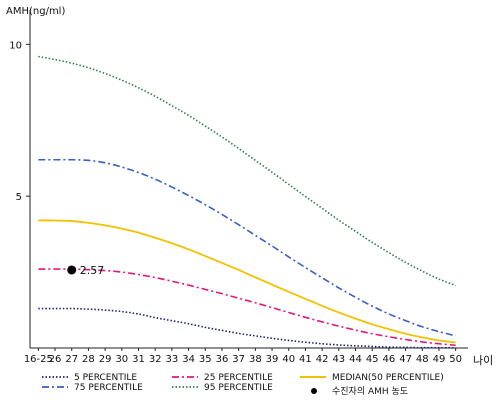 The width and height of the screenshot is (500, 400). Describe the element at coordinates (105, 378) in the screenshot. I see `legend-label-0: 5 PERCENTILE` at that location.